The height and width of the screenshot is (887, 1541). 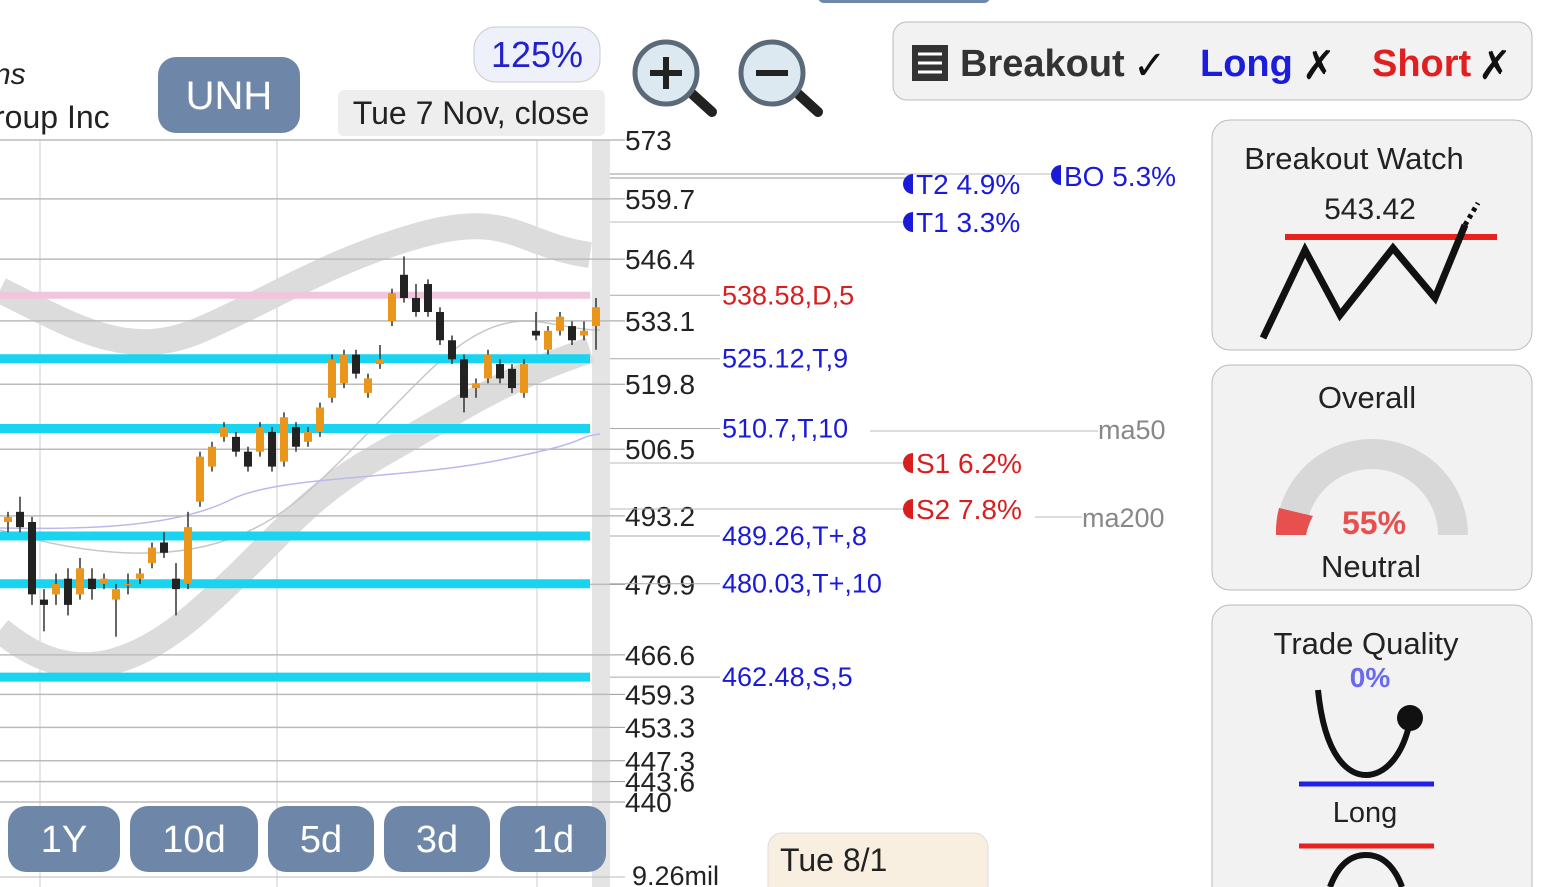 I want to click on company-name: ns, so click(x=13, y=74).